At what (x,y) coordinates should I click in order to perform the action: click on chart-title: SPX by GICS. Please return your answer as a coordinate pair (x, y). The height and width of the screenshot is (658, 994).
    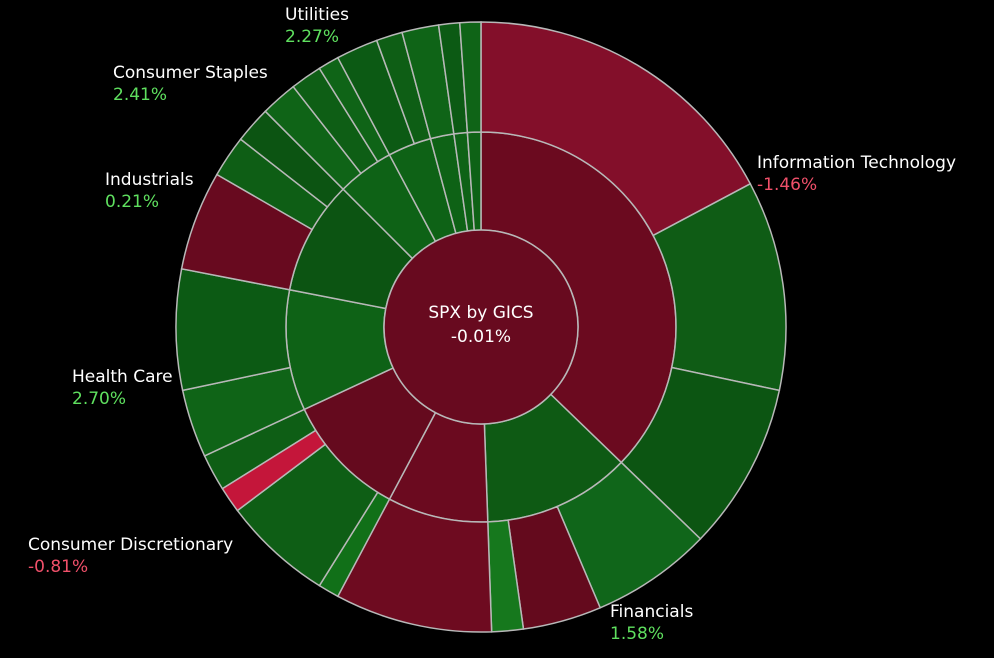
    Looking at the image, I should click on (480, 313).